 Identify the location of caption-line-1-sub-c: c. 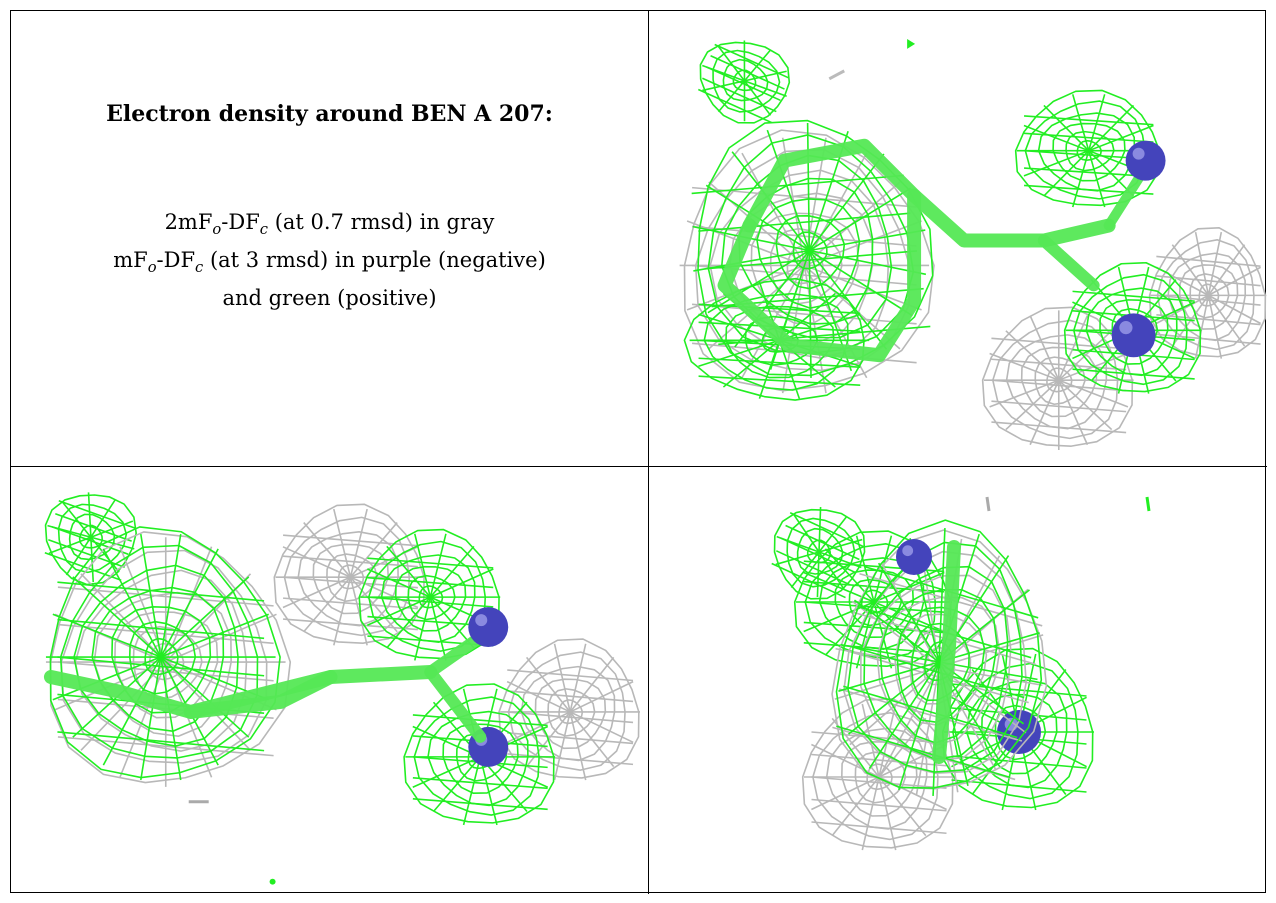
(264, 230).